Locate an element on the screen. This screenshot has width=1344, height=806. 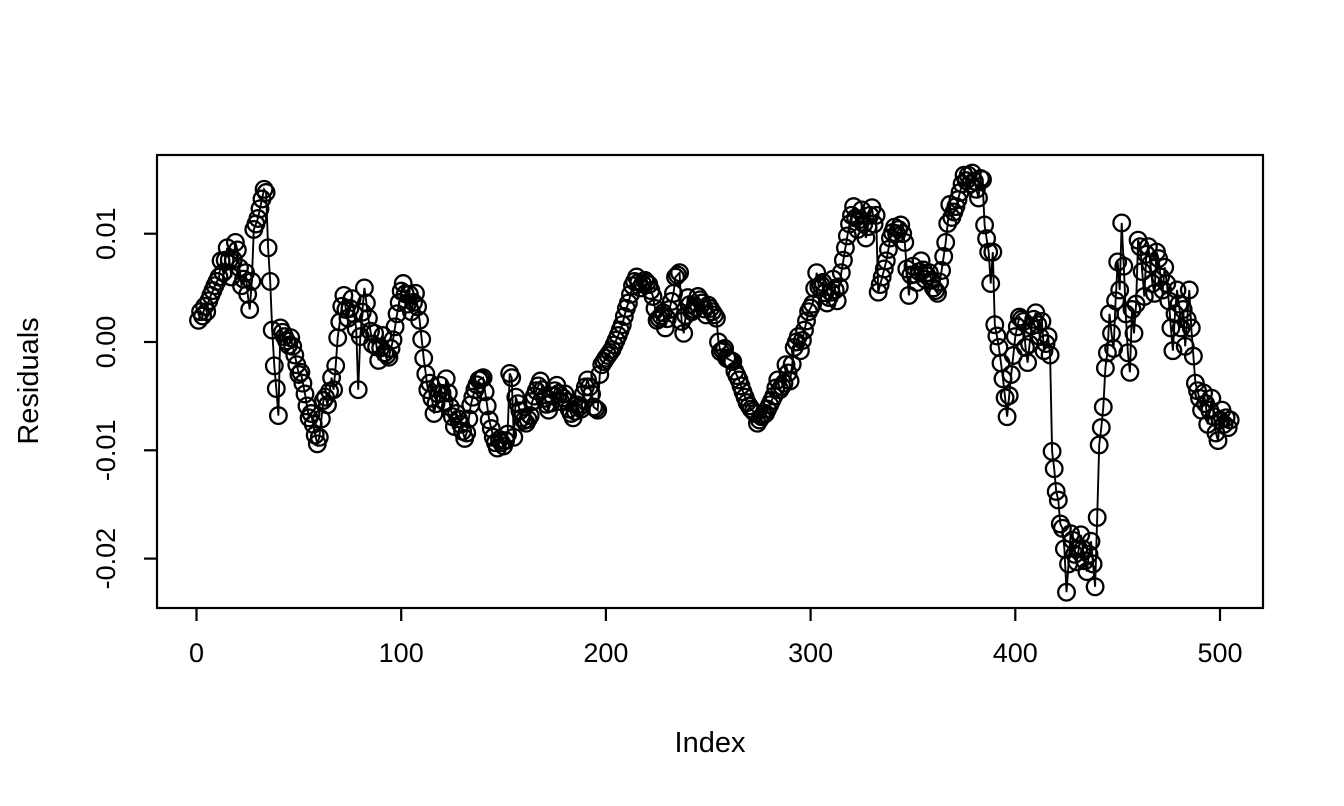
x-tick-label: 200 is located at coordinates (605, 653).